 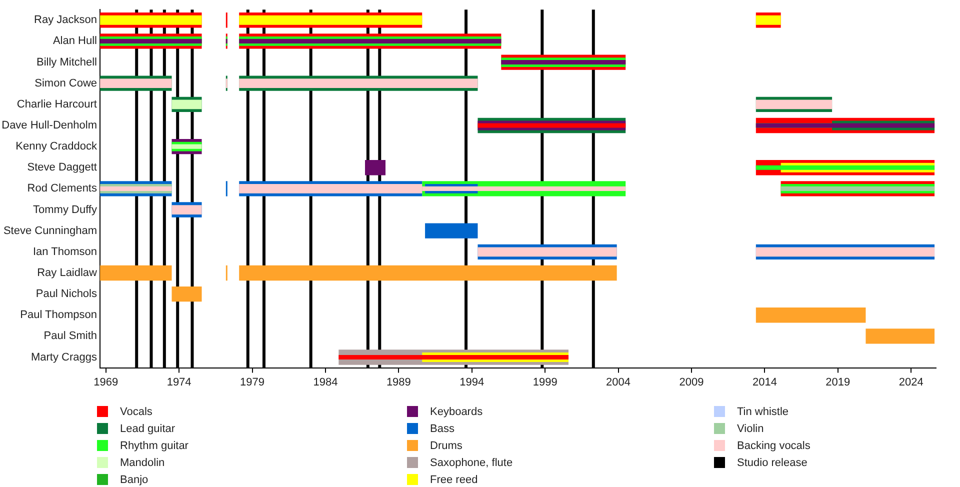 I want to click on legend-label: Mandolin, so click(x=142, y=462).